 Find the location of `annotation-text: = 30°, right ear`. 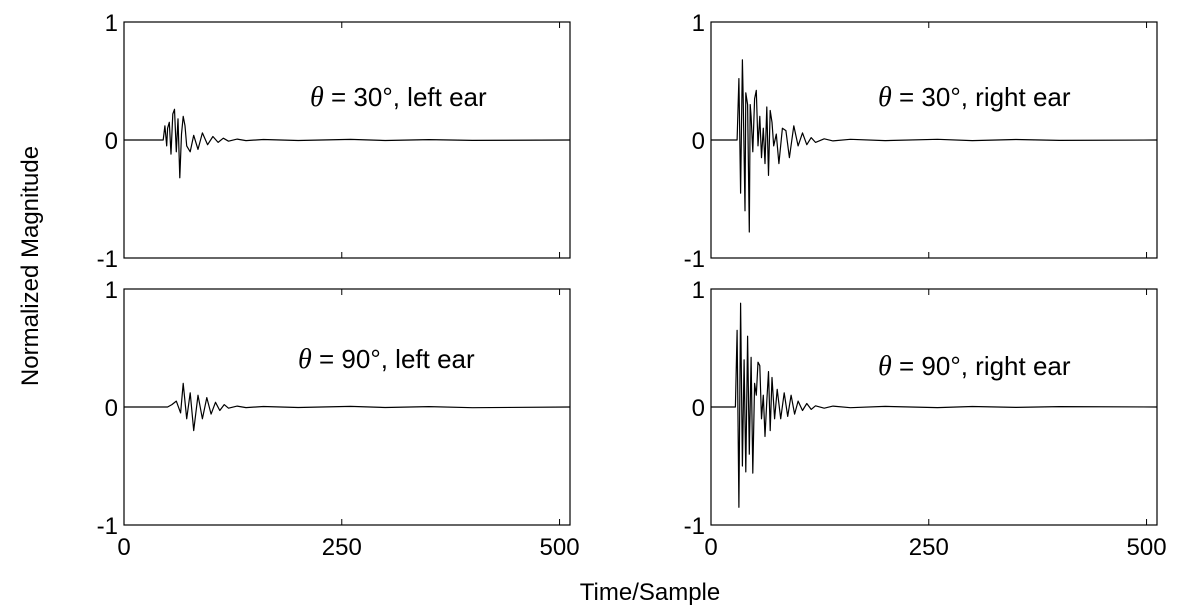

annotation-text: = 30°, right ear is located at coordinates (981, 97).